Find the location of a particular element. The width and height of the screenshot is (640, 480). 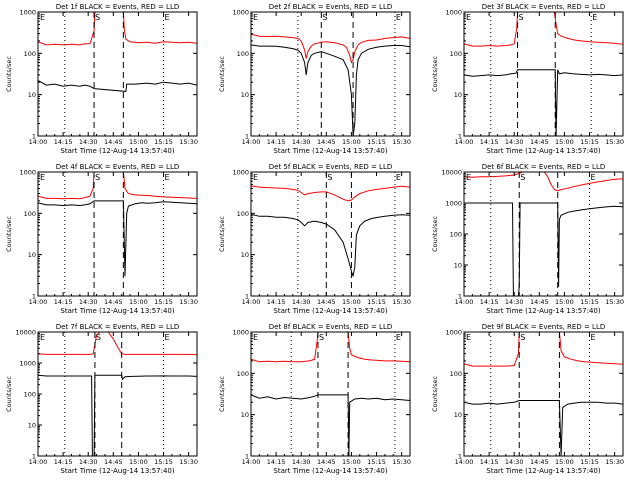

panel-title: Det 1f BLACK = Events, RED = LLD is located at coordinates (117, 7).